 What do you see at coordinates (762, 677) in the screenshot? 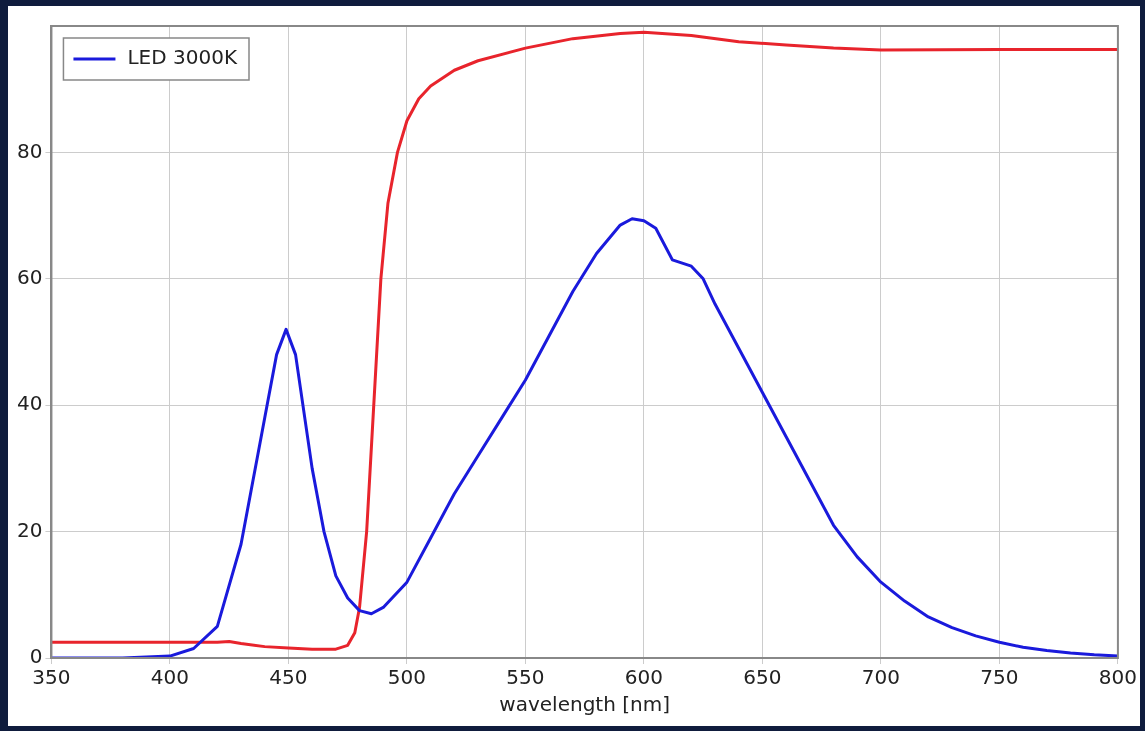
I see `x-tick-label: 650` at bounding box center [762, 677].